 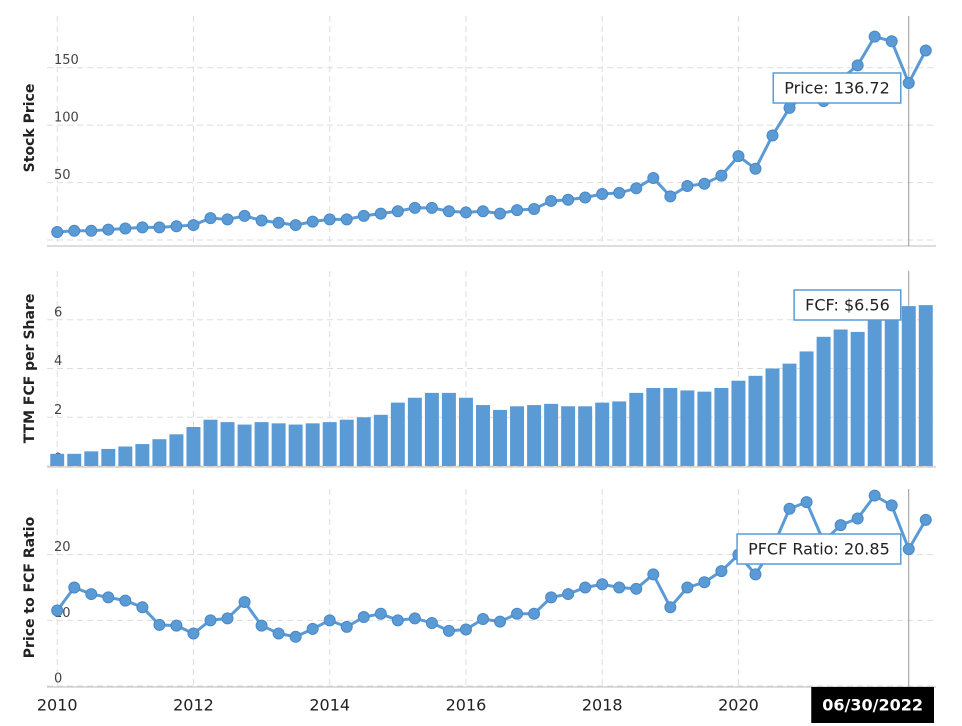 I want to click on x-tick-label: 2020, so click(x=738, y=705).